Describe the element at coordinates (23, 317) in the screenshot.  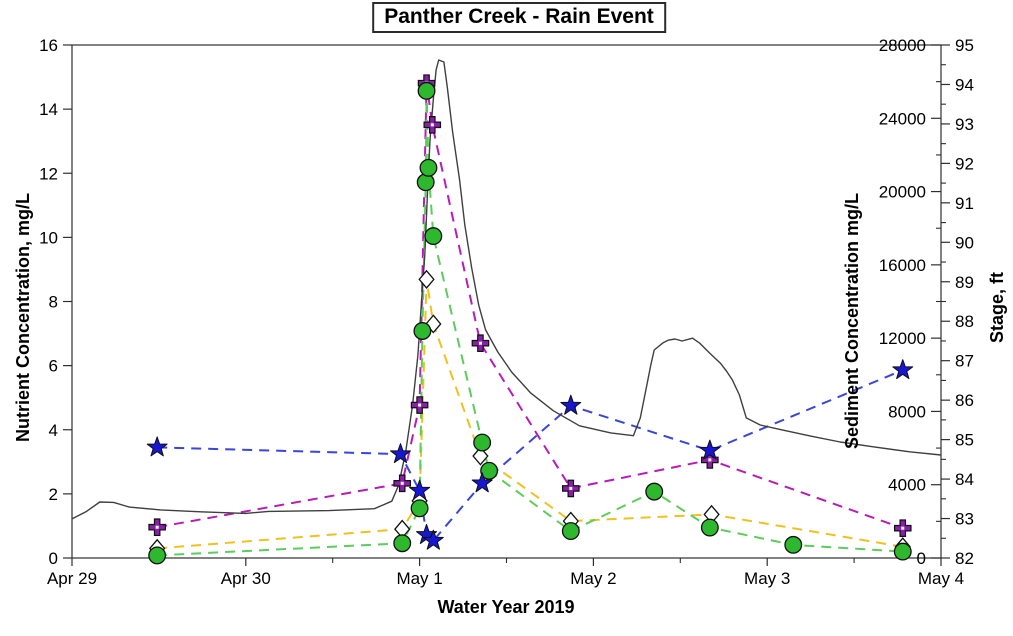
I see `nutrient-axis-title: Nutrient Concentration, mg/L` at that location.